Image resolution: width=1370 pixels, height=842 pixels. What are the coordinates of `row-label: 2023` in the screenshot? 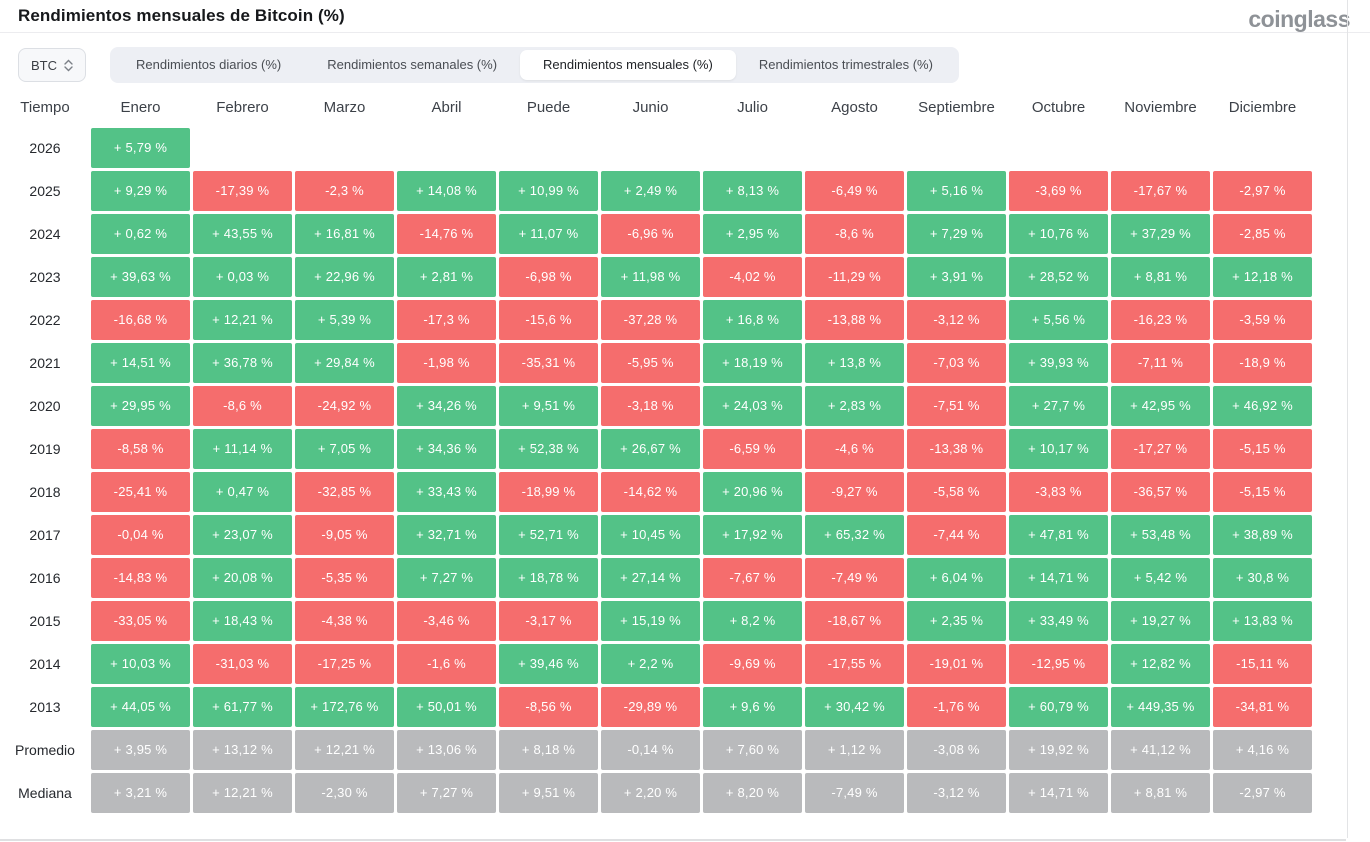 It's located at (45, 277).